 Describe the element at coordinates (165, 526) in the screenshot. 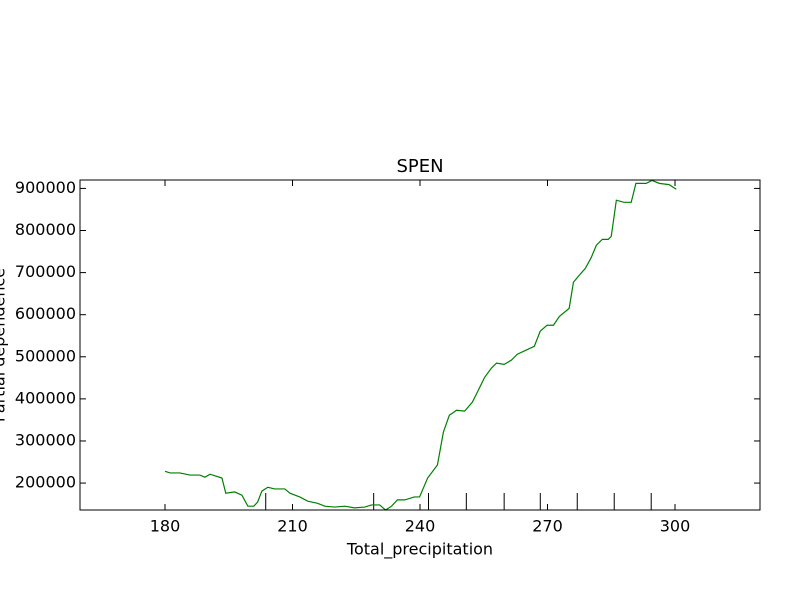

I see `x-tick-label: 180` at that location.